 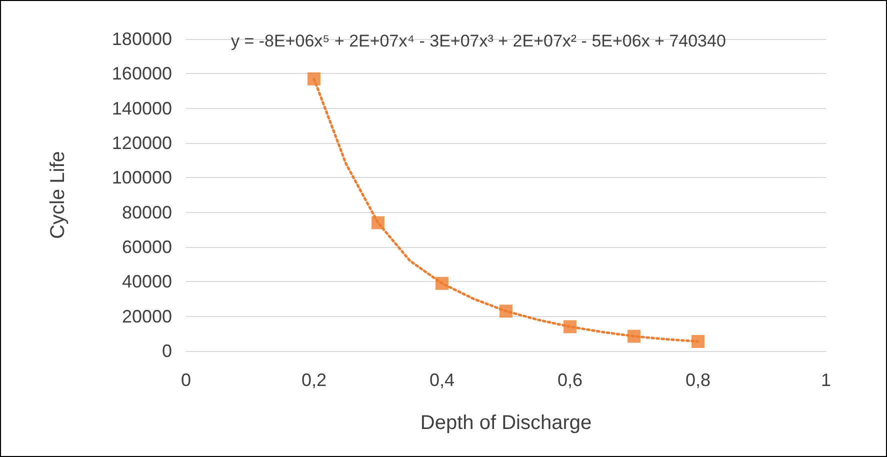 I want to click on y-tick-label: 120000, so click(x=142, y=143).